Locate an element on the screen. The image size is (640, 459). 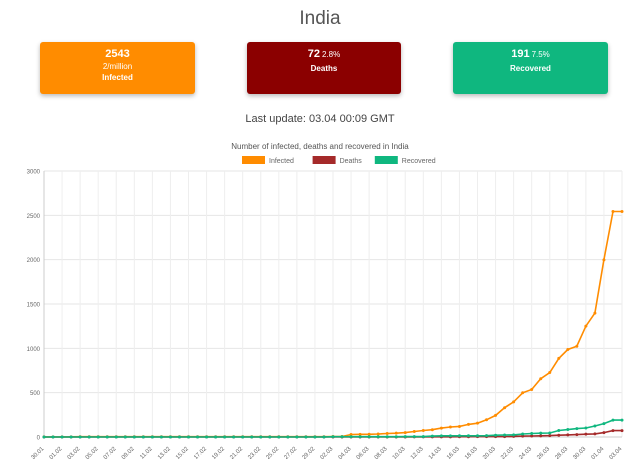
x-tick-label: 25.02 is located at coordinates (272, 452).